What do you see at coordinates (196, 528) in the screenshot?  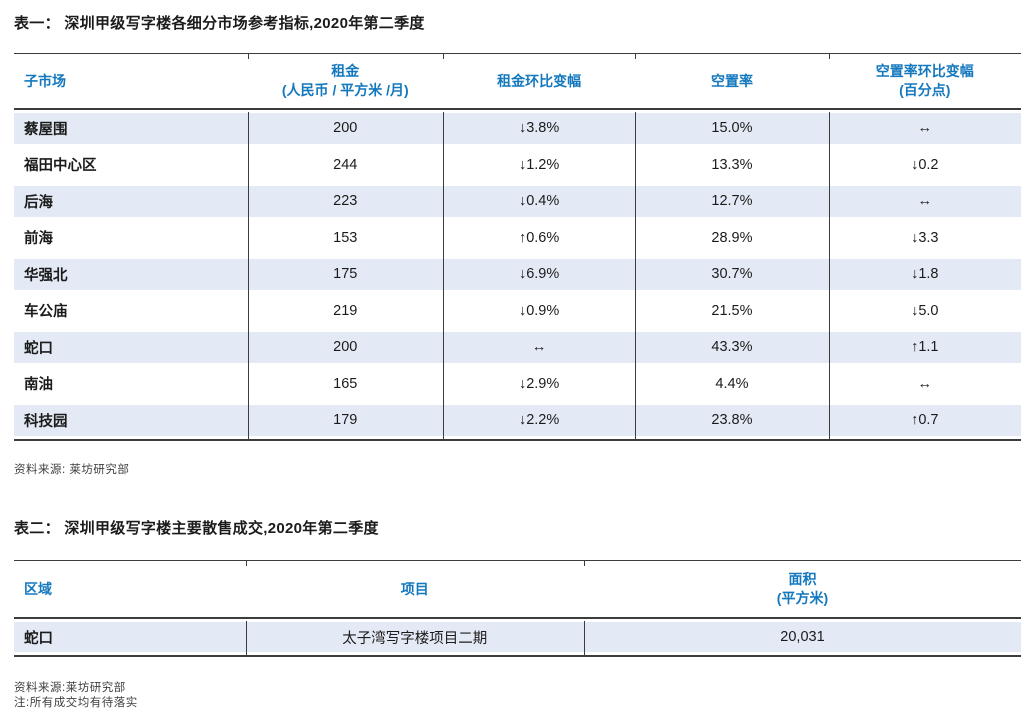 I see `table2-title: 表二： 深圳甲级写字楼主要散售成交,2020年第二季度` at bounding box center [196, 528].